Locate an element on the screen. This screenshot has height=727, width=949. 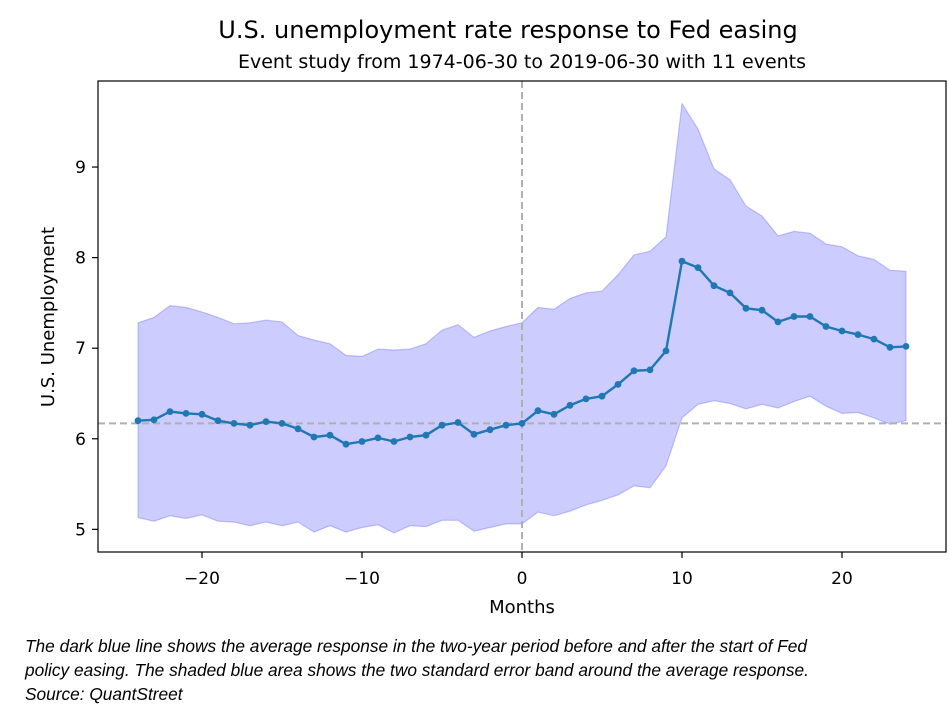
y-tick-label: 9 is located at coordinates (80, 168).